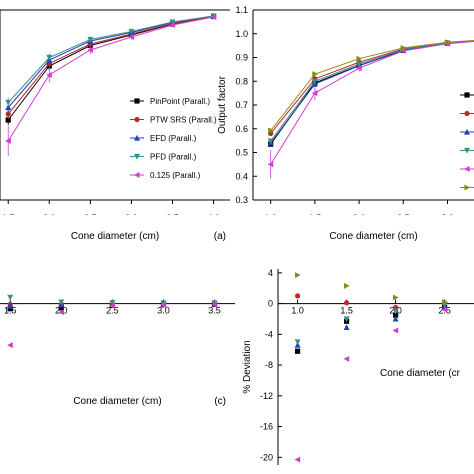  Describe the element at coordinates (270, 273) in the screenshot. I see `panel-d-y-tick-label: 4` at that location.